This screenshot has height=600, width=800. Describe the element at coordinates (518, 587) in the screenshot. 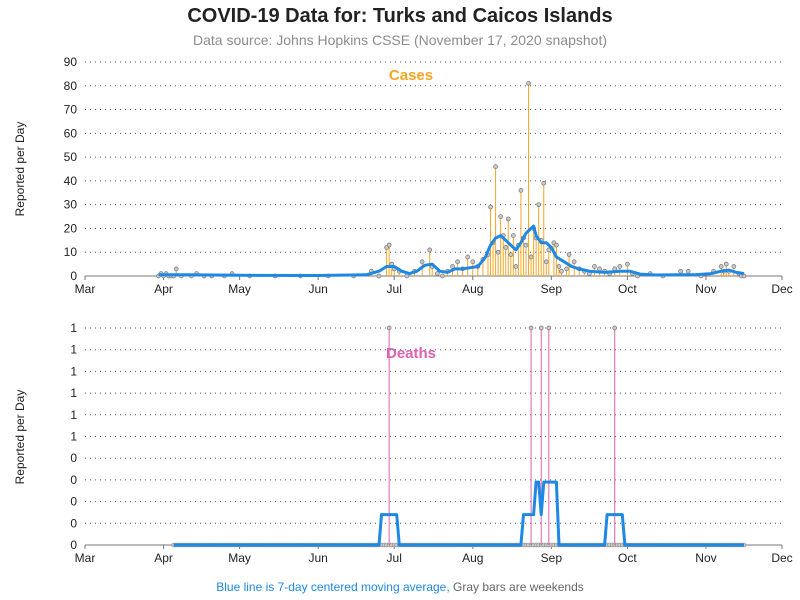

I see `footnote-weekends: Gray bars are weekends` at that location.